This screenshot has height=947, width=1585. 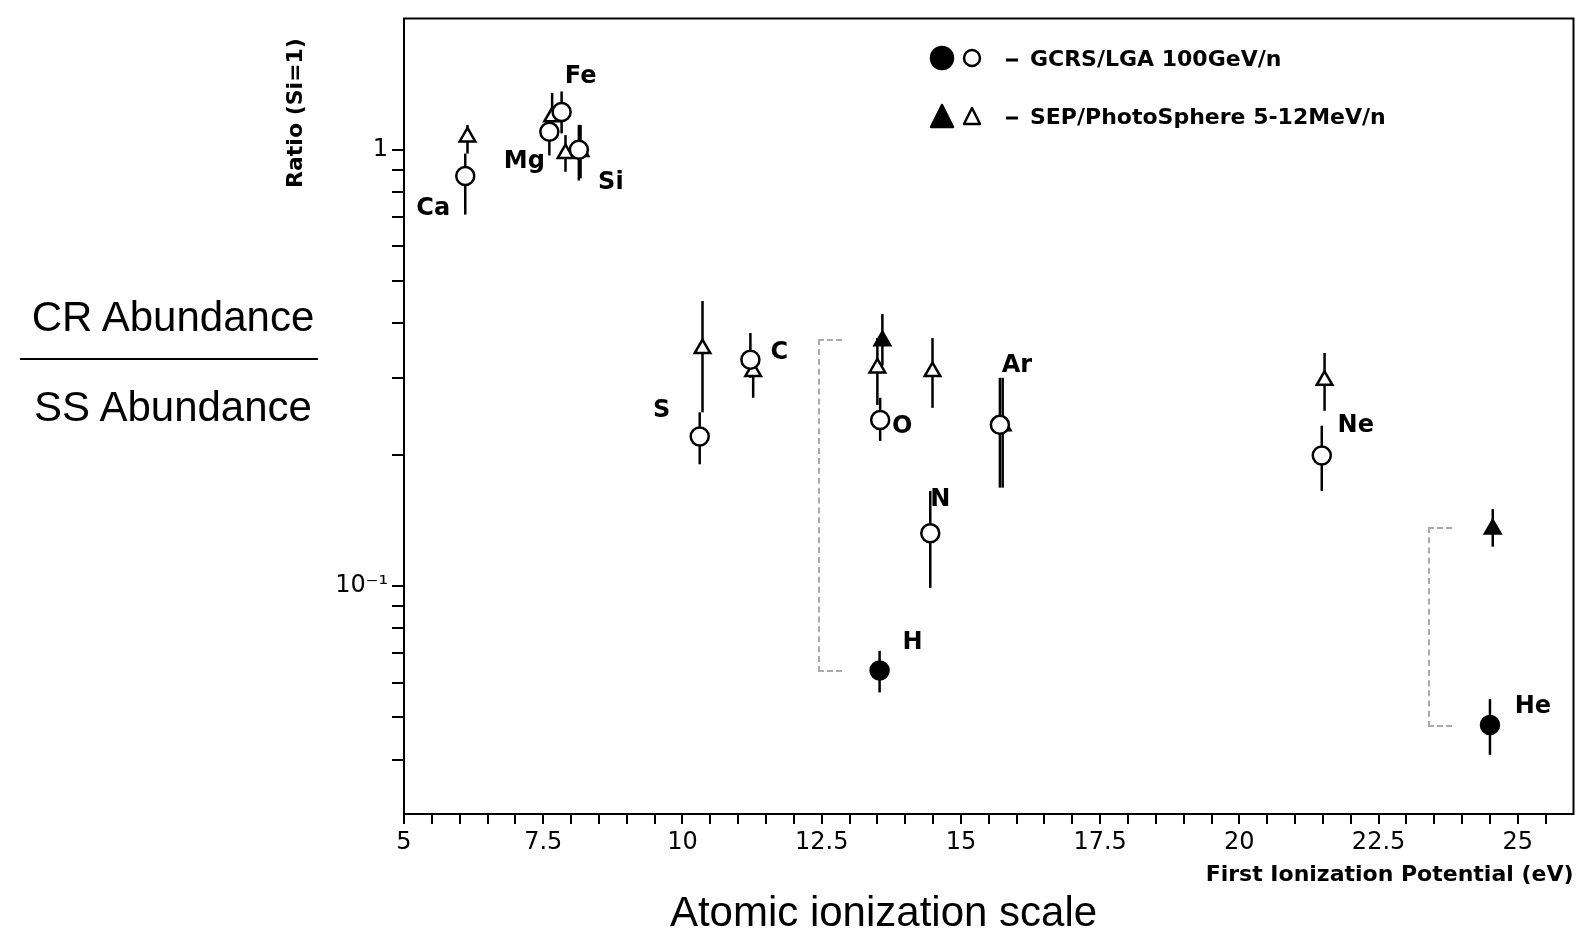 What do you see at coordinates (524, 159) in the screenshot?
I see `annotation: Mg` at bounding box center [524, 159].